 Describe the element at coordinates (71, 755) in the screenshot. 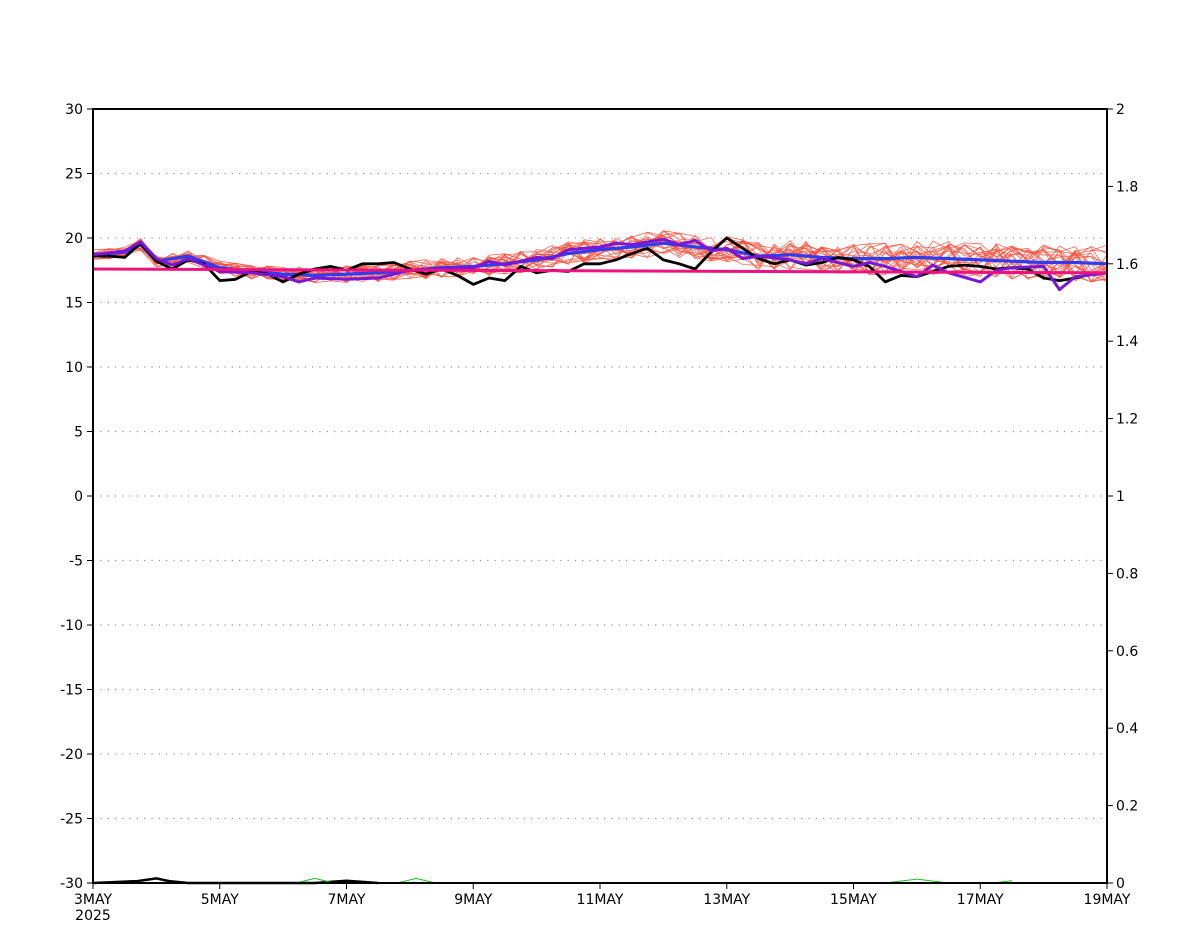

I see `y-tick-label: -20` at that location.